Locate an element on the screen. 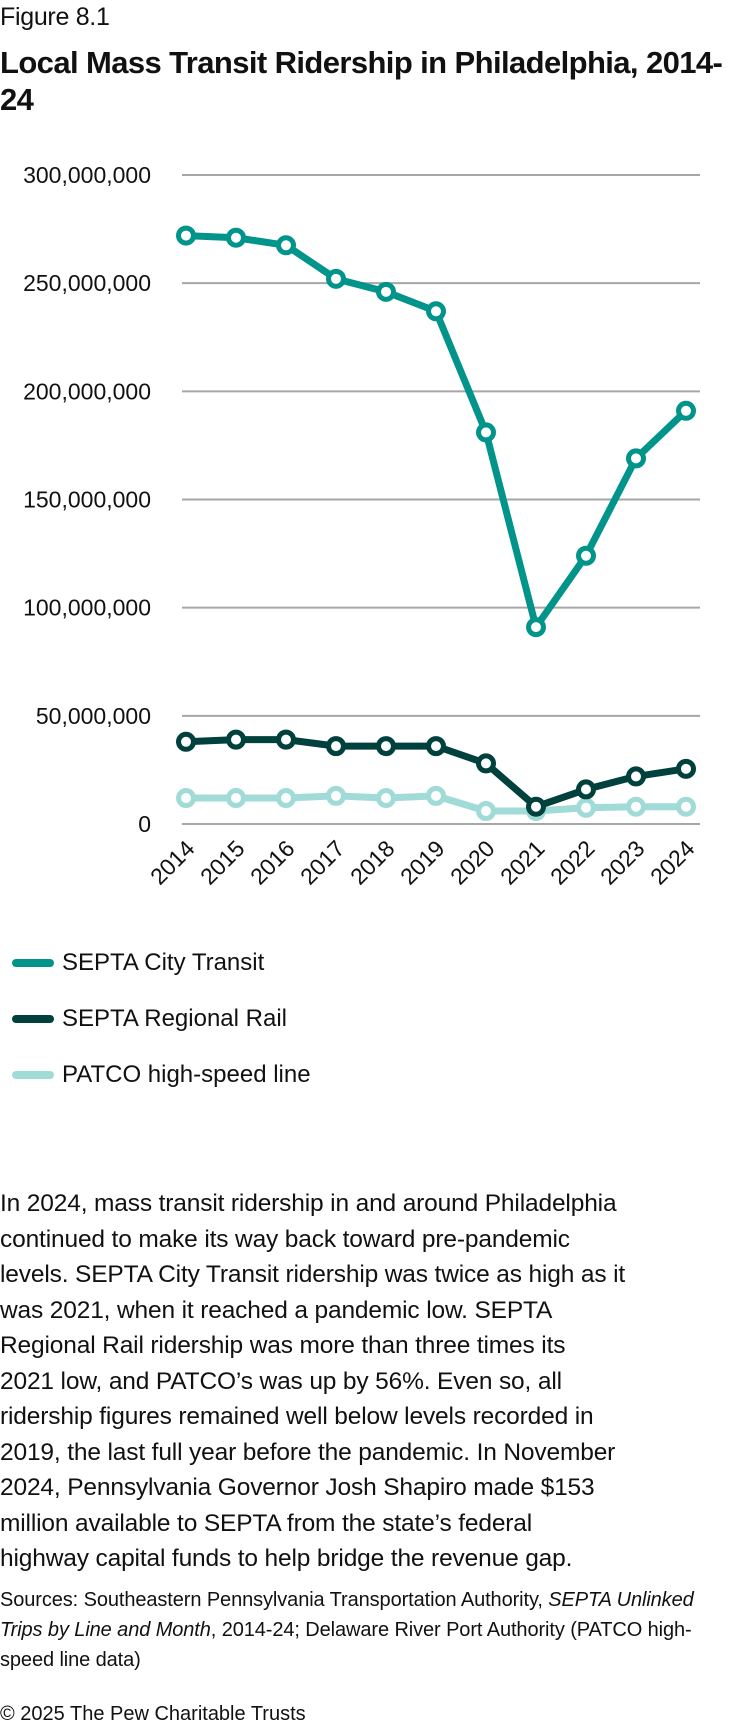  legend-item-patco: PATCO high-speed line is located at coordinates (161, 1075).